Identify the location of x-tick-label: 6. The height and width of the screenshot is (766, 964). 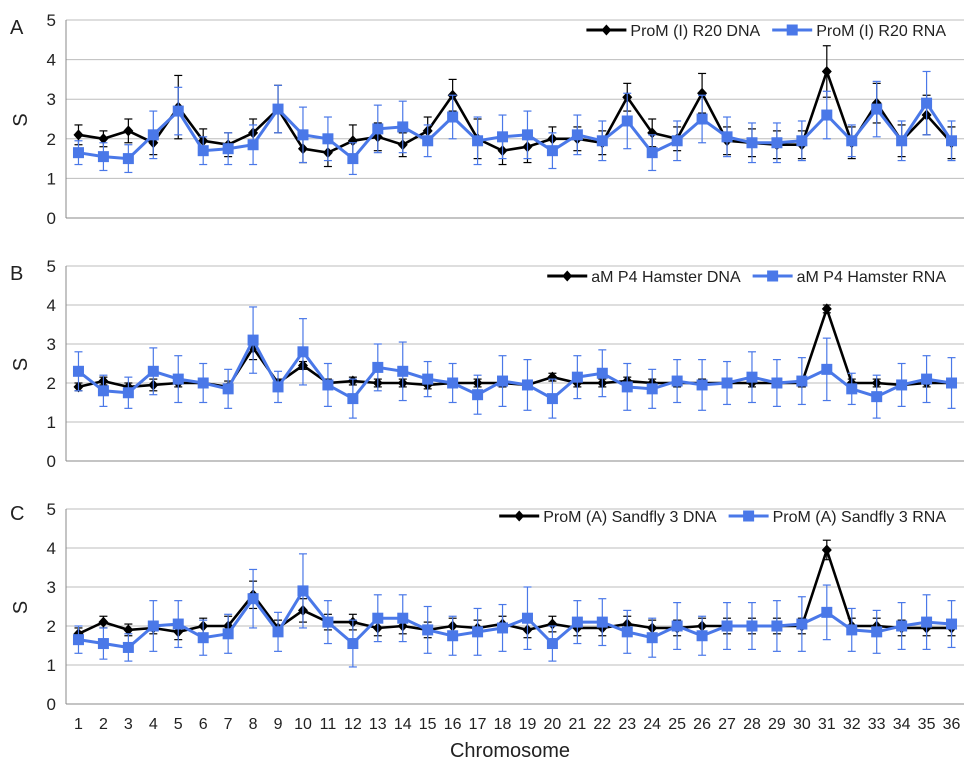
(203, 724).